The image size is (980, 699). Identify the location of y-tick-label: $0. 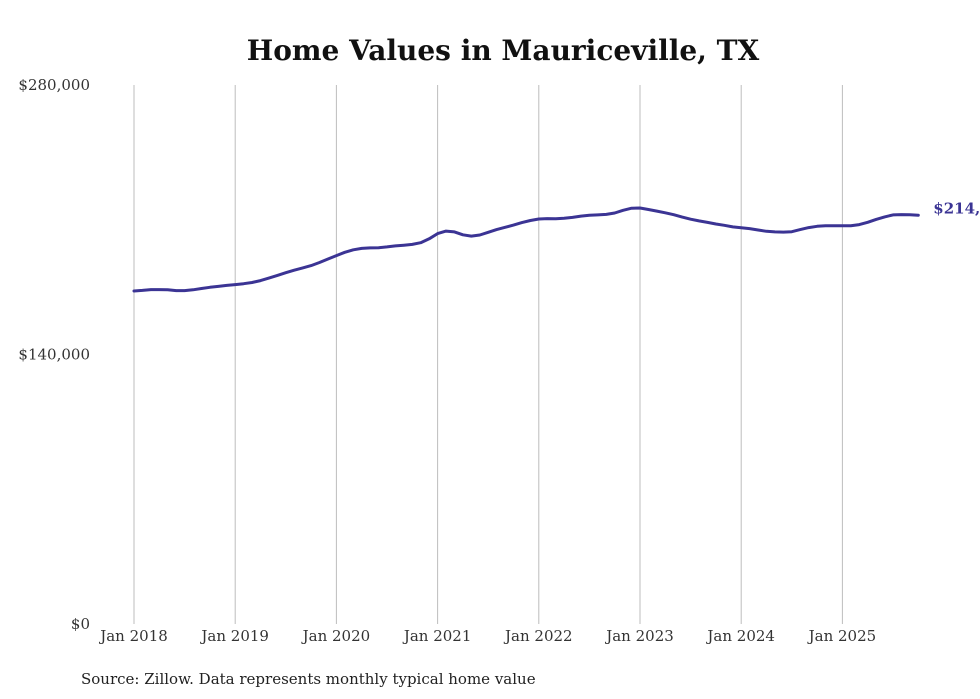
(80, 624).